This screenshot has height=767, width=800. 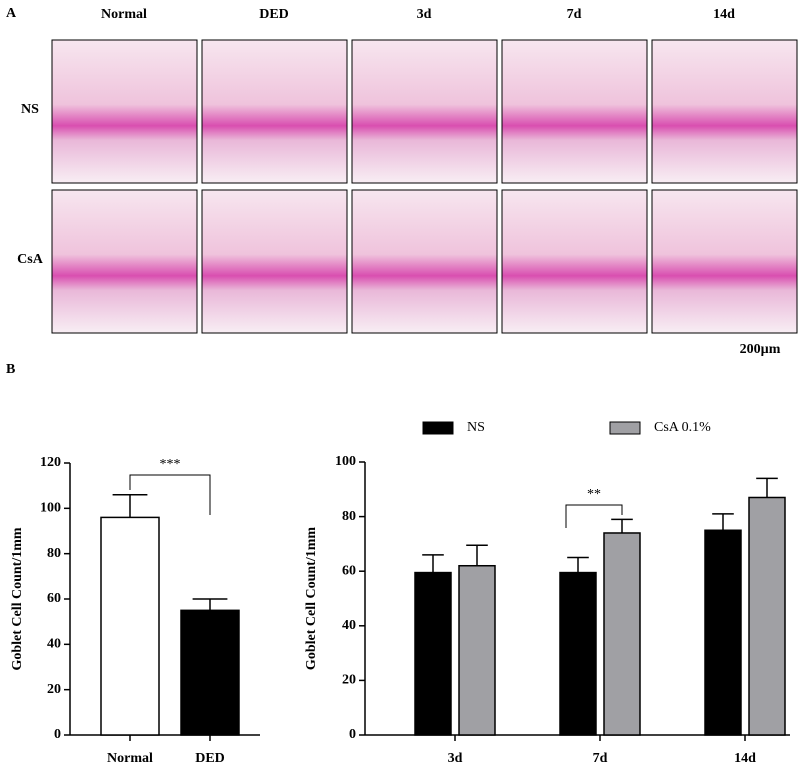 I want to click on legend-label: CsA 0.1%, so click(x=682, y=427).